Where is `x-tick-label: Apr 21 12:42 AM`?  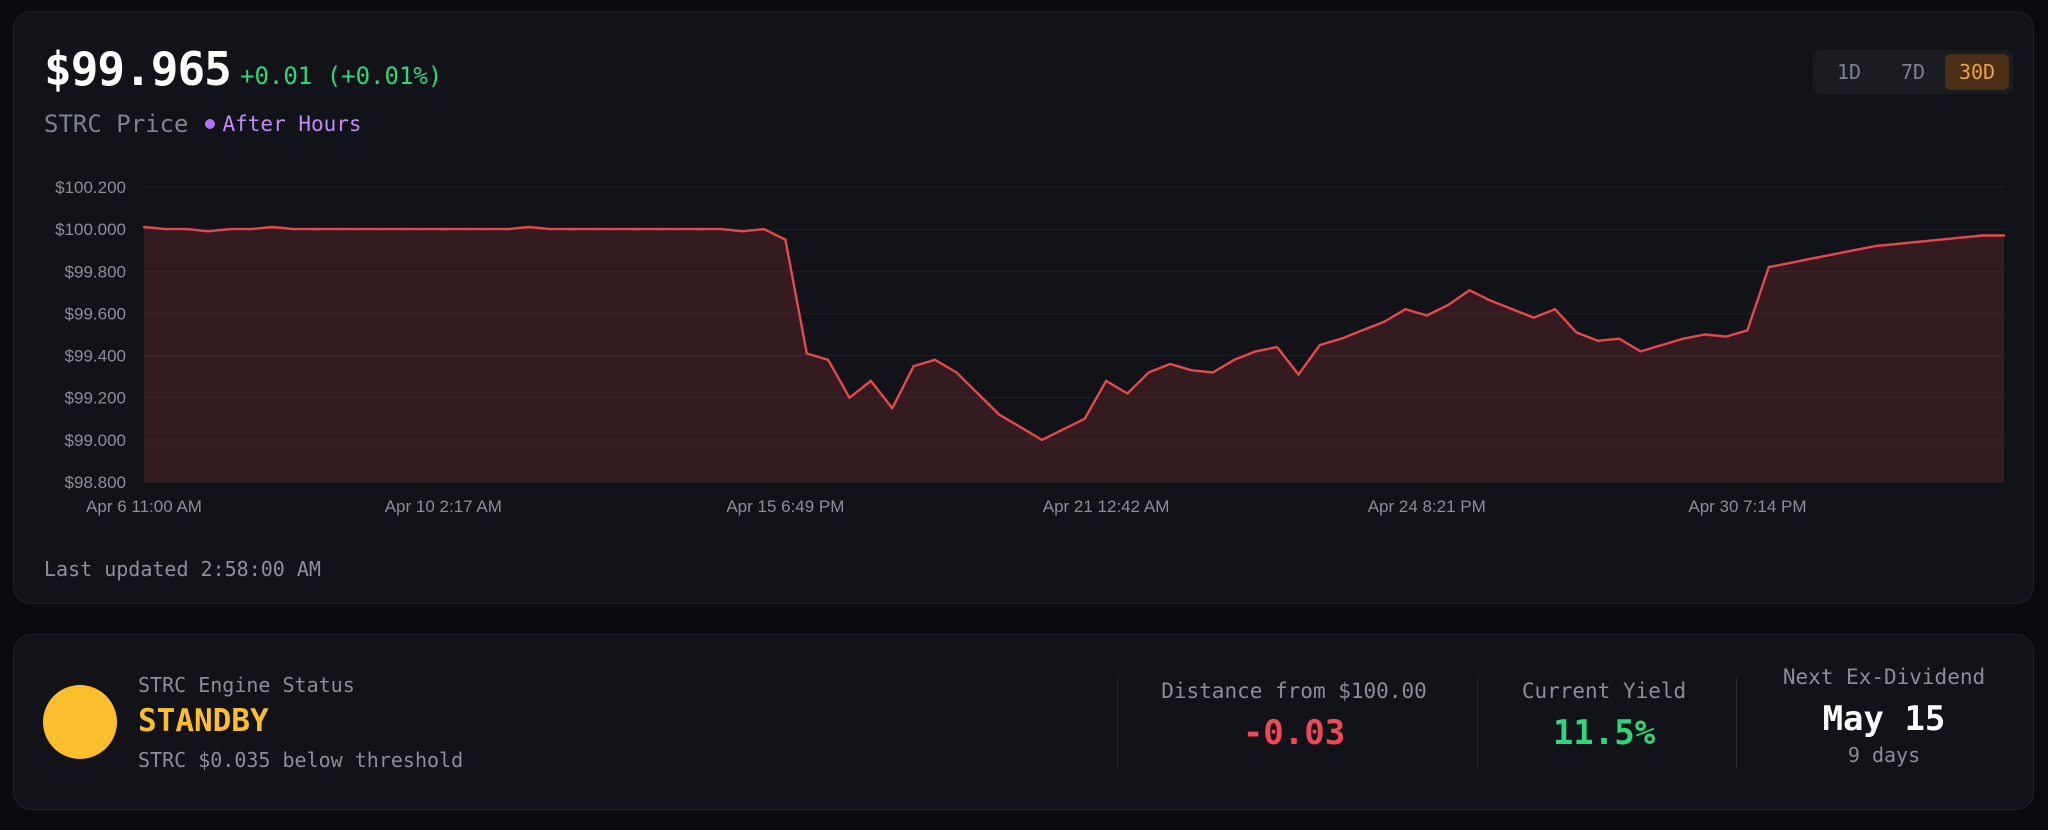 x-tick-label: Apr 21 12:42 AM is located at coordinates (1106, 506).